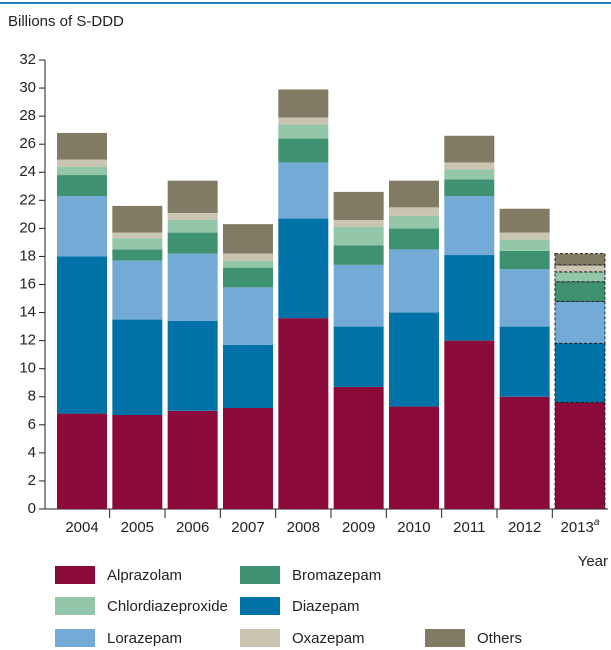 This screenshot has width=611, height=650. Describe the element at coordinates (27, 87) in the screenshot. I see `y-tick-label: 30` at that location.